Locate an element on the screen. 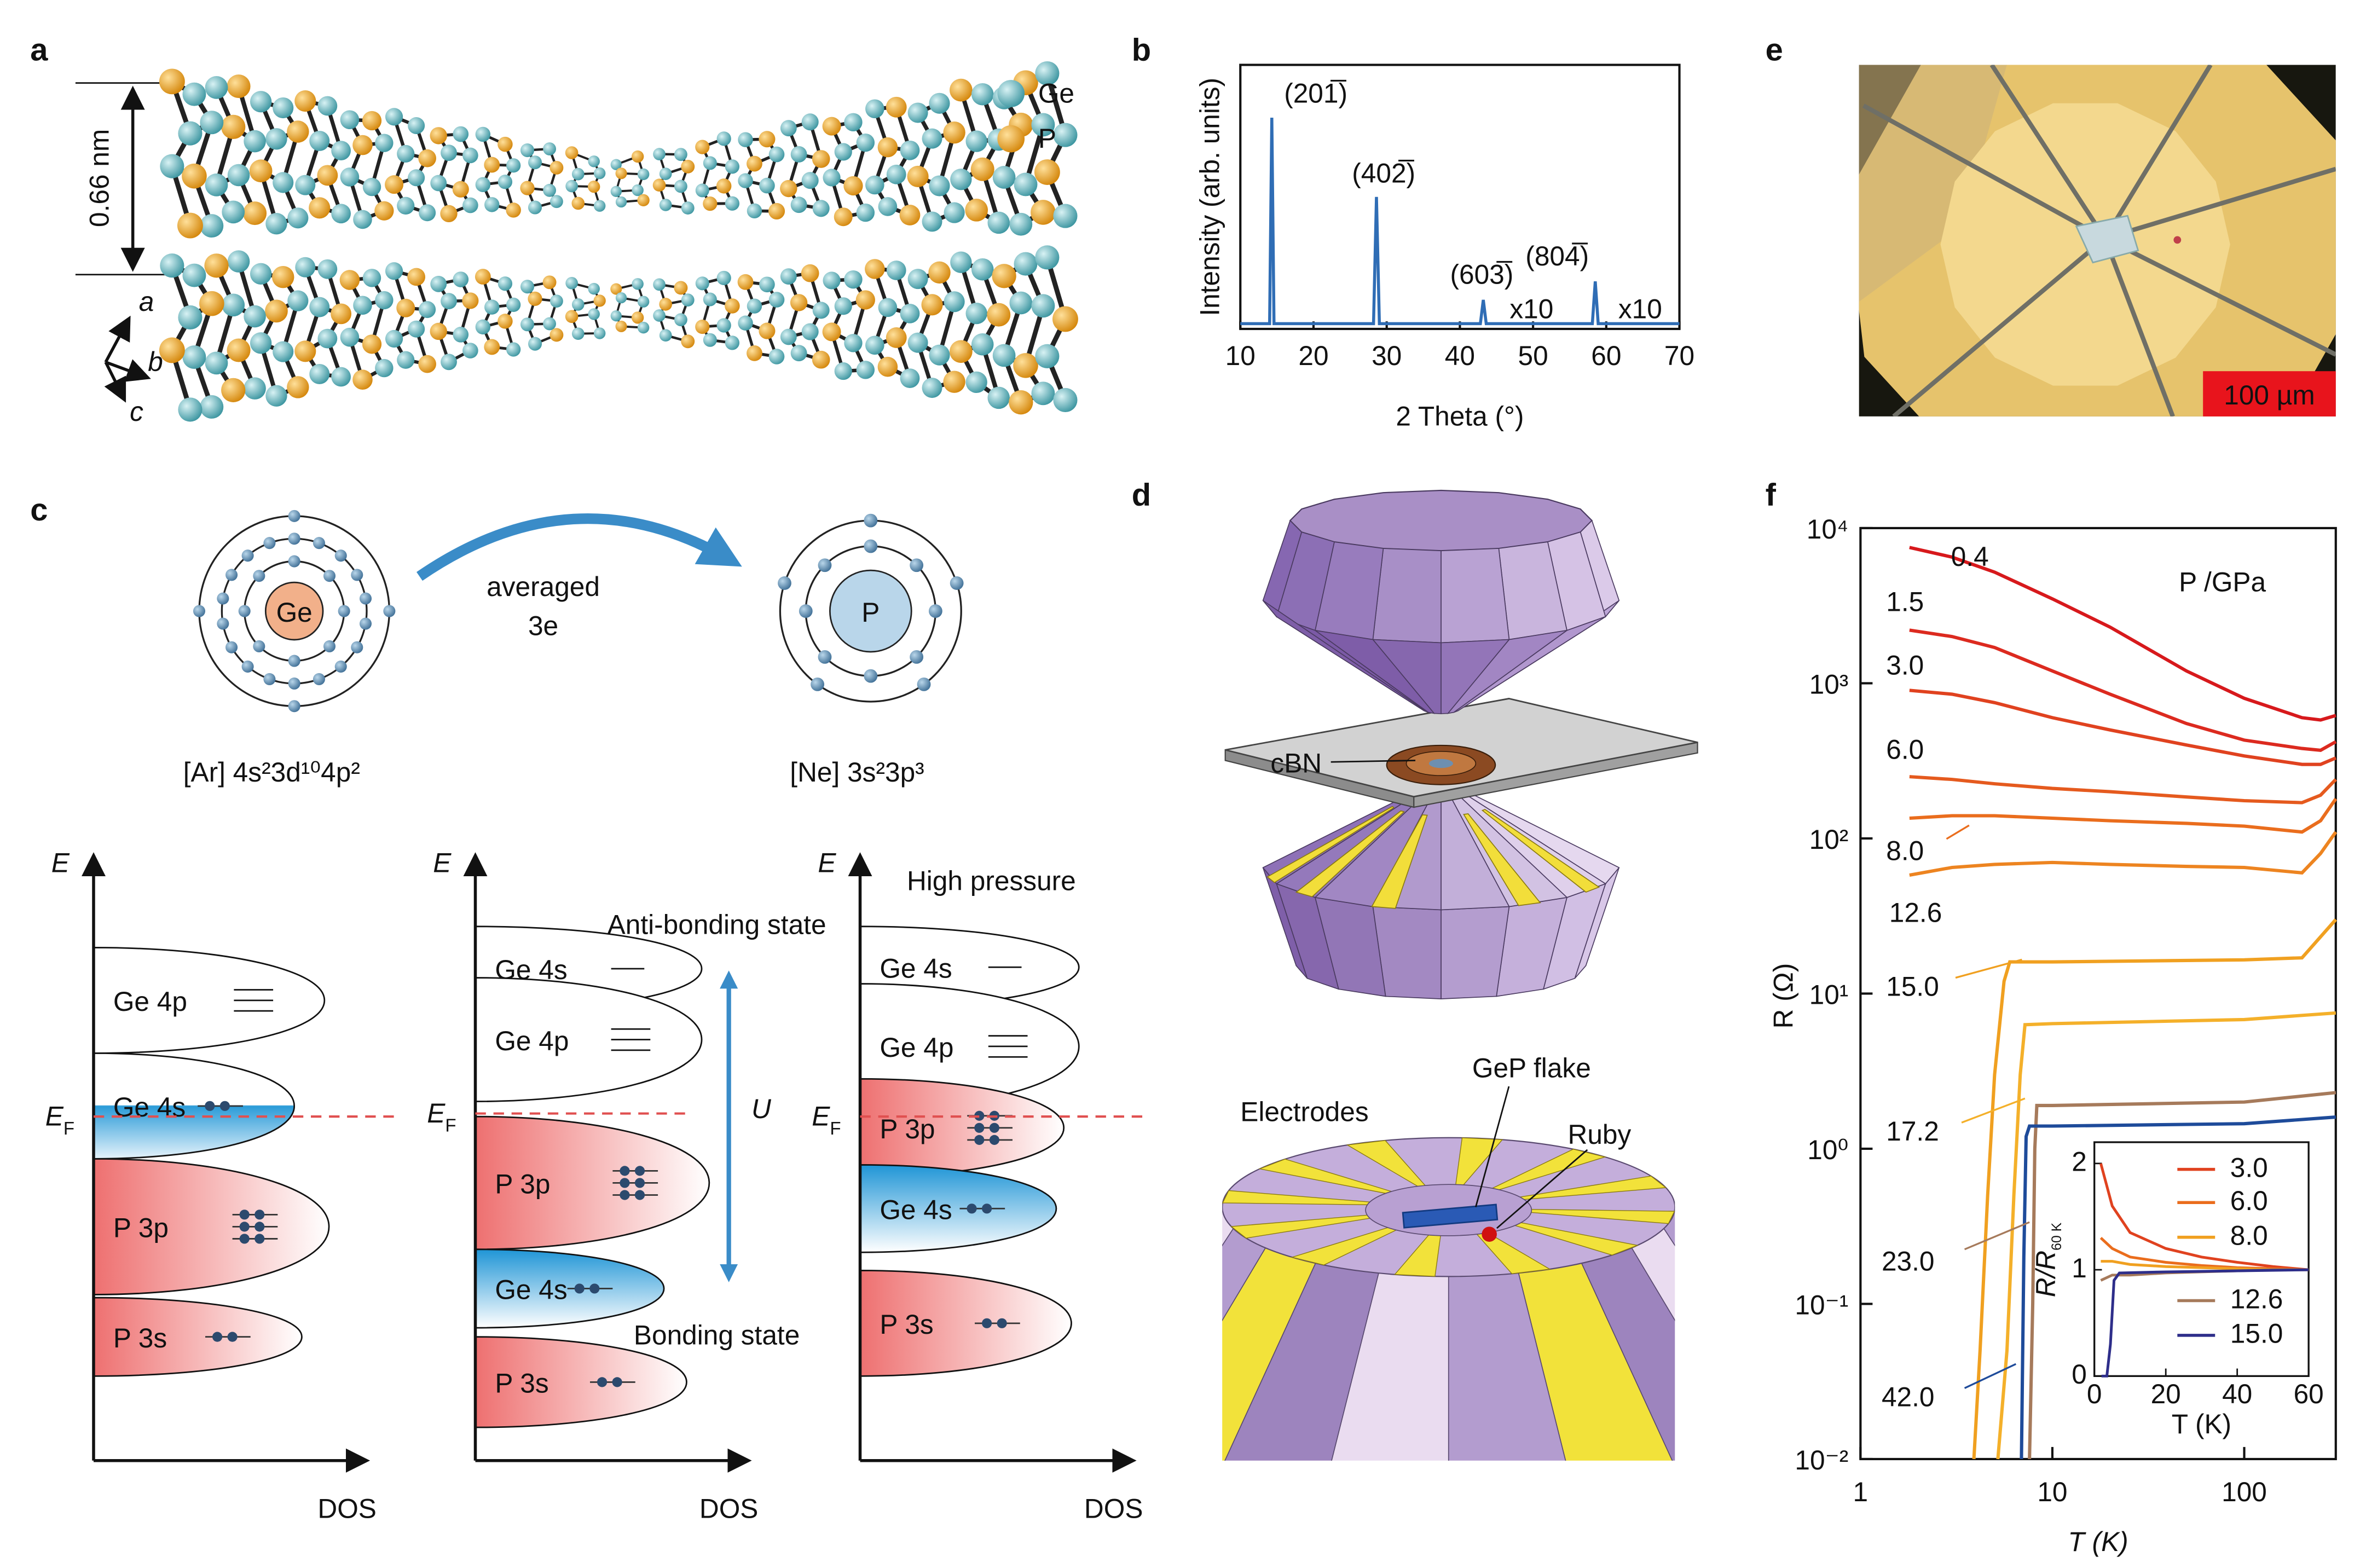 The height and width of the screenshot is (1568, 2366). sample-label: GeP flake is located at coordinates (1532, 1067).